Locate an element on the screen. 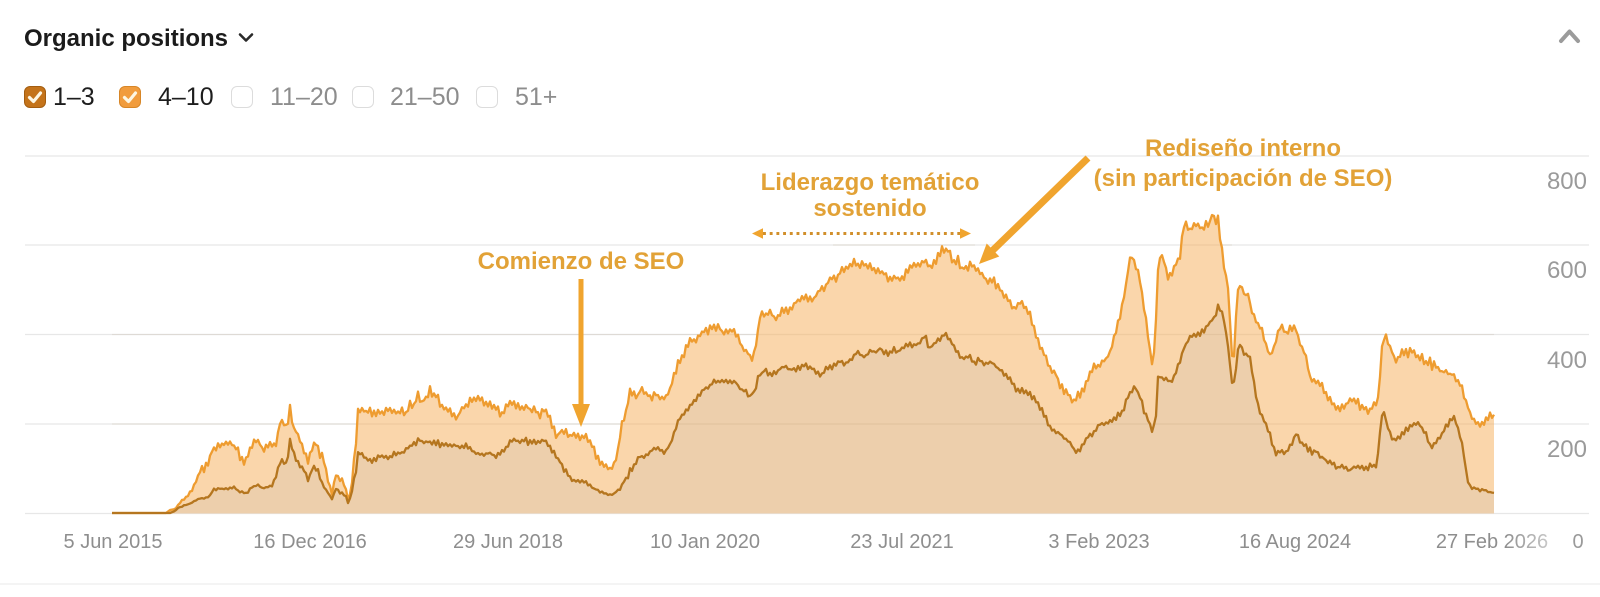  svg-text: Comienzo de SEO is located at coordinates (581, 261).